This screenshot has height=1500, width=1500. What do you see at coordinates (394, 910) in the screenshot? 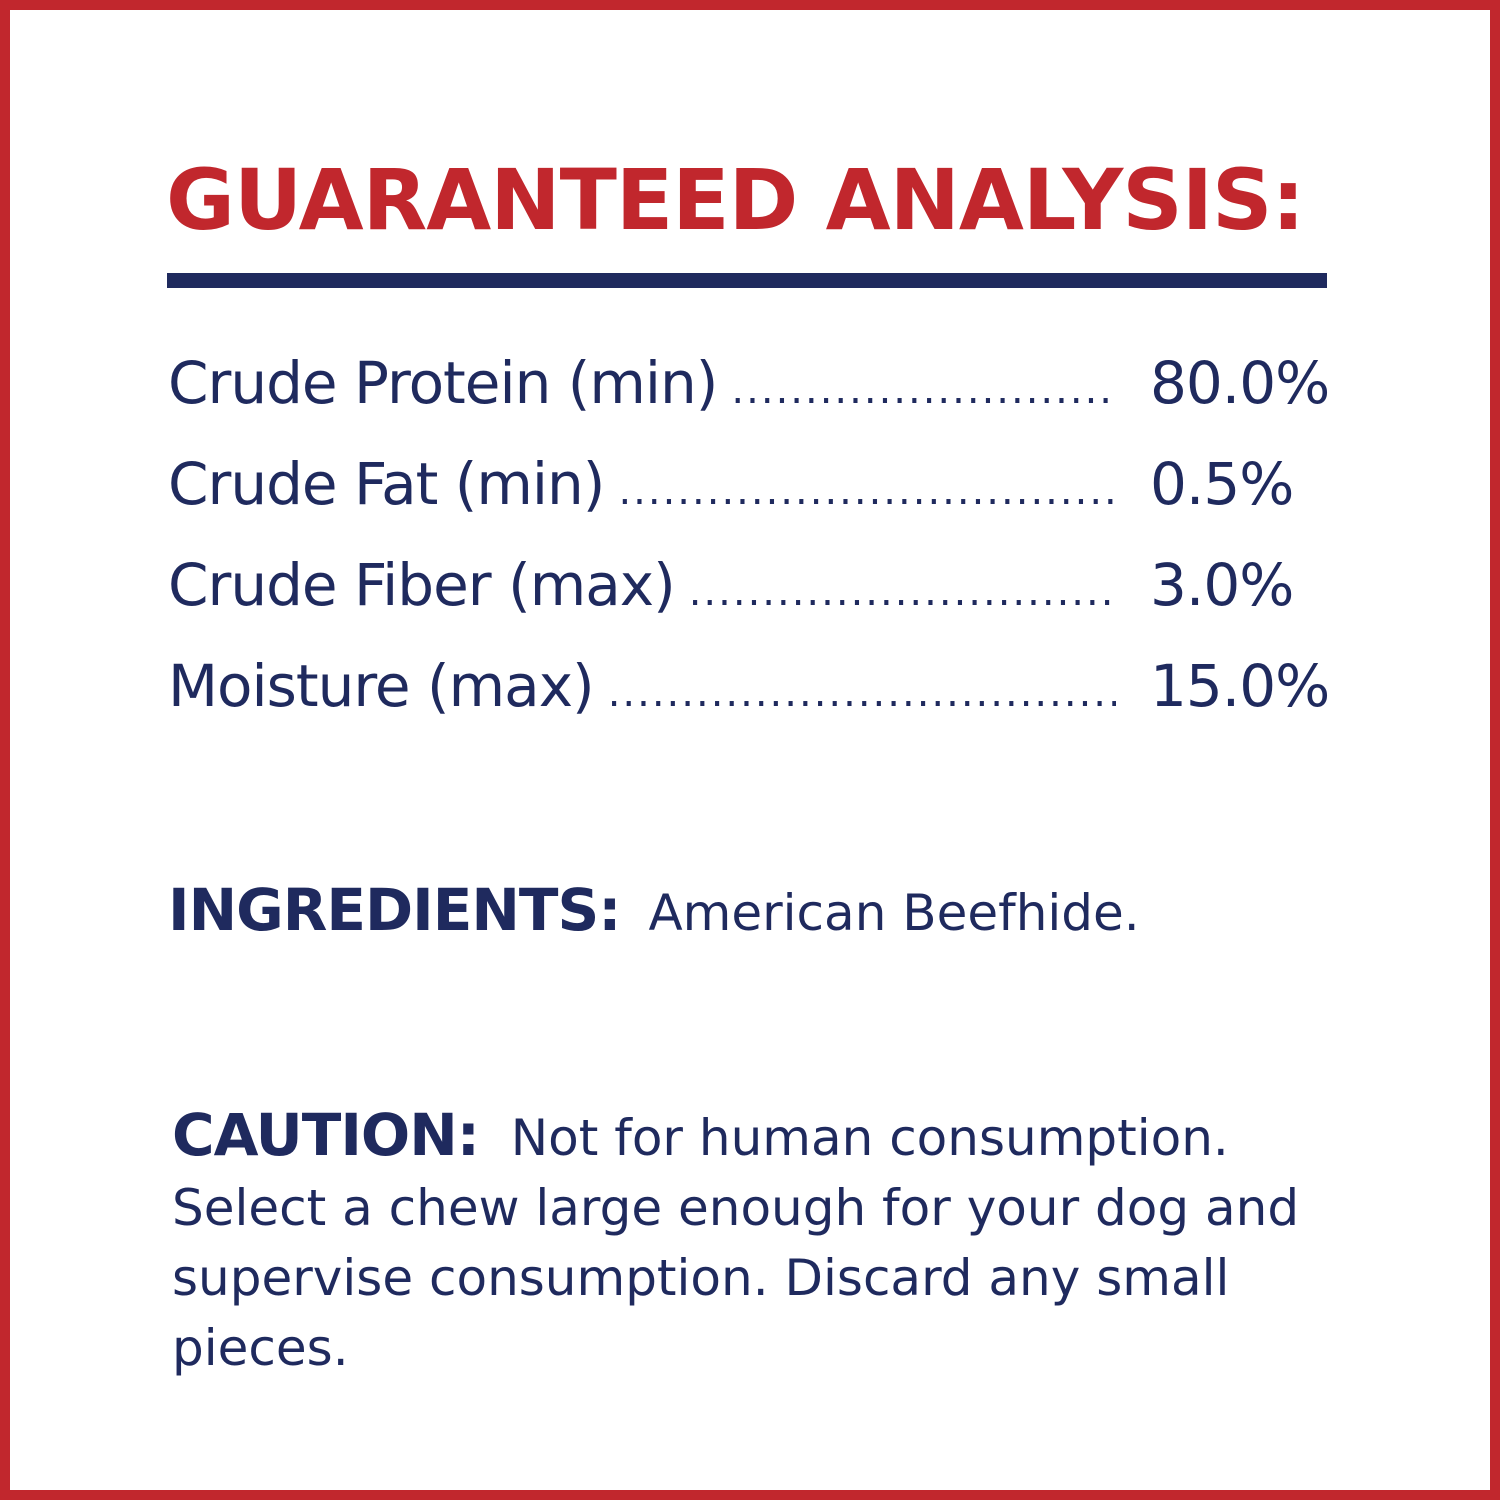
I see `ingredients-heading: INGREDIENTS:` at bounding box center [394, 910].